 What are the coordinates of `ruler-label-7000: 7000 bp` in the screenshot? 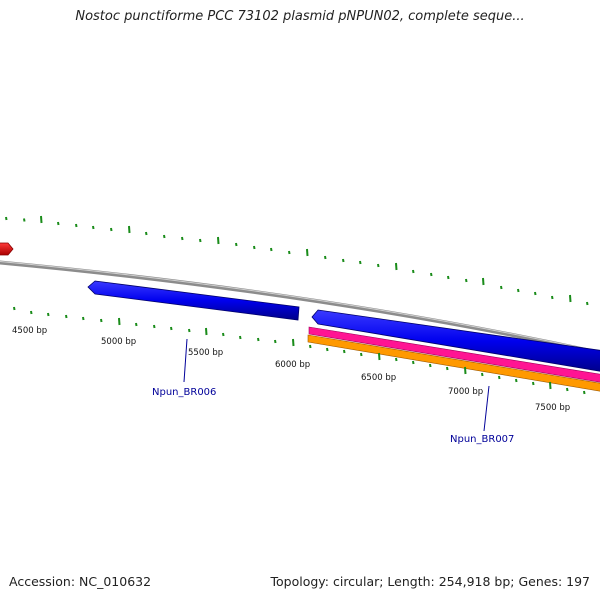 It's located at (465, 392).